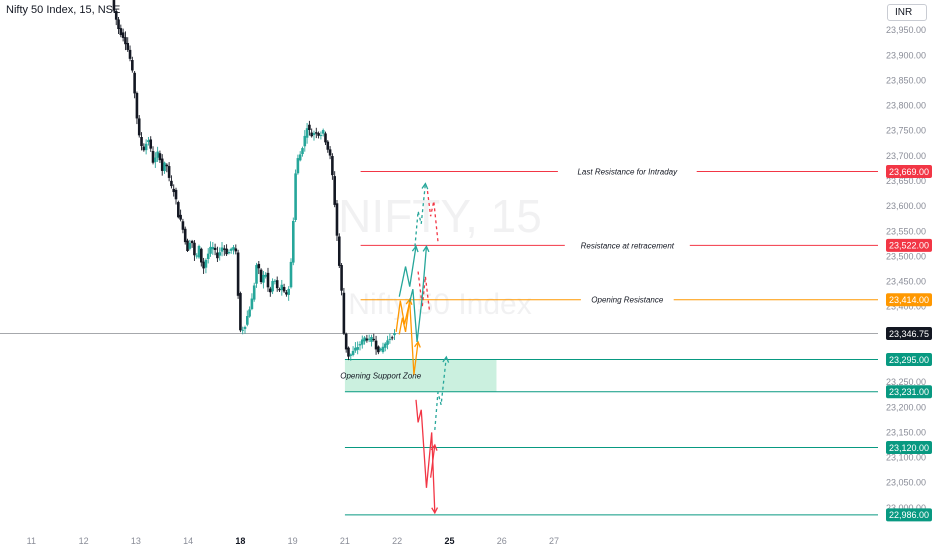 The width and height of the screenshot is (932, 550). Describe the element at coordinates (906, 106) in the screenshot. I see `y-tick-label: 23,800.00` at that location.